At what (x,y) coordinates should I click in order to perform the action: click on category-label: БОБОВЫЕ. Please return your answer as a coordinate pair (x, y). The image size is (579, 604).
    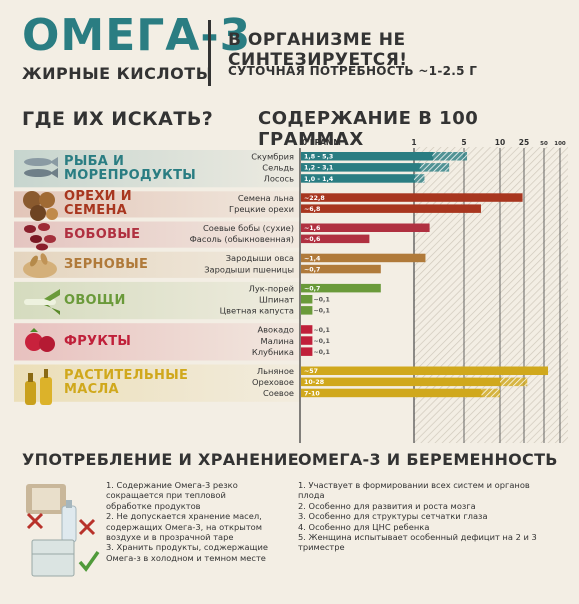
    Looking at the image, I should click on (102, 234).